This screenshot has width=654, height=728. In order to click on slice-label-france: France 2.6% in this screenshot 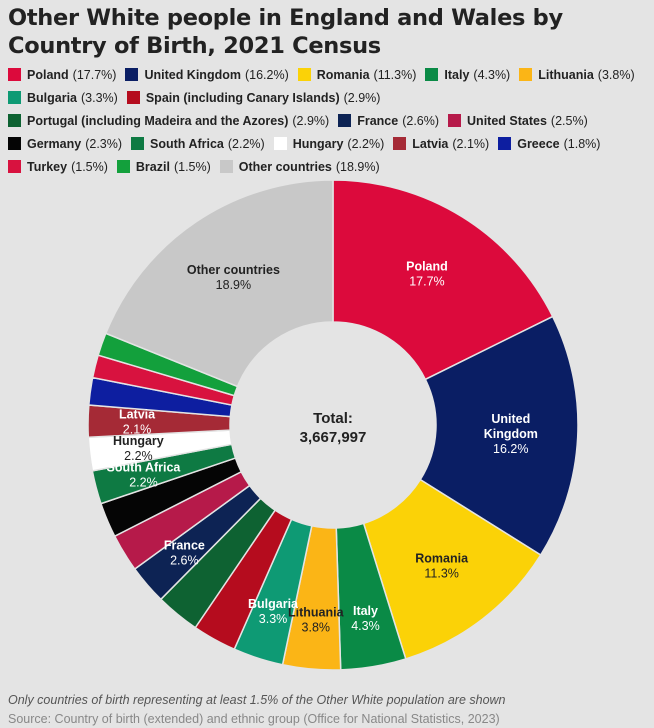, I will do `click(184, 552)`.